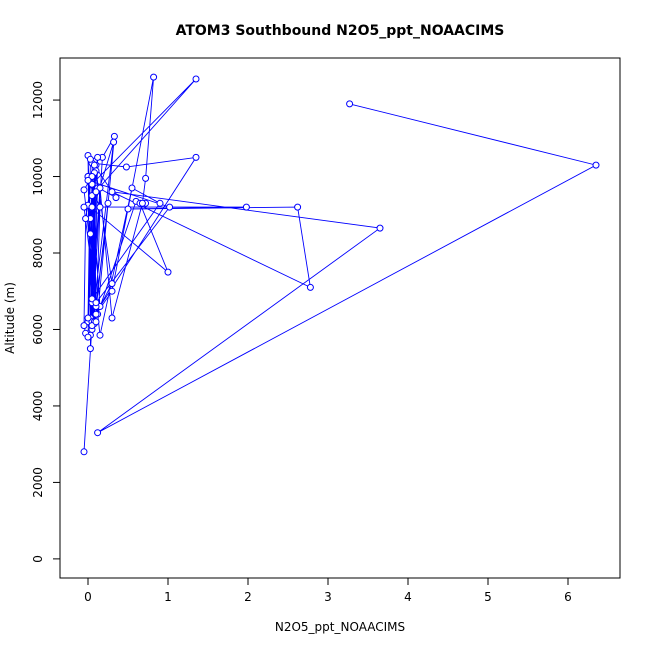  Describe the element at coordinates (38, 329) in the screenshot. I see `y-tick-label: 6000` at that location.